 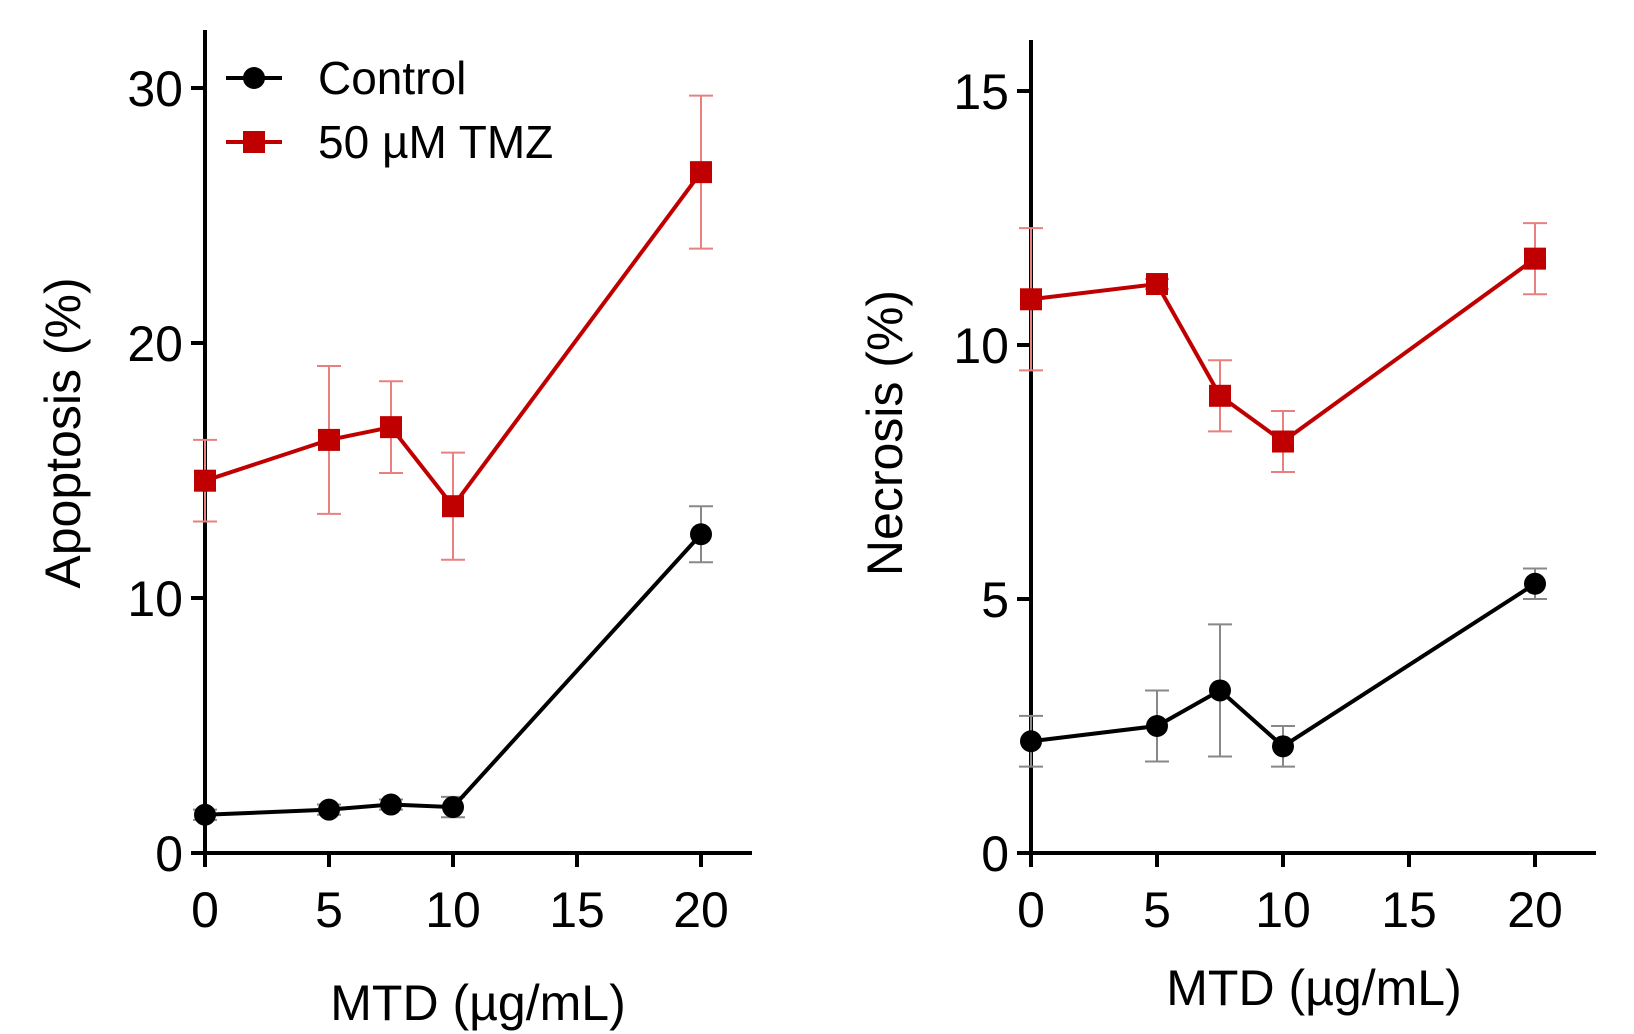 What do you see at coordinates (392, 78) in the screenshot?
I see `legend-control-label: Control` at bounding box center [392, 78].